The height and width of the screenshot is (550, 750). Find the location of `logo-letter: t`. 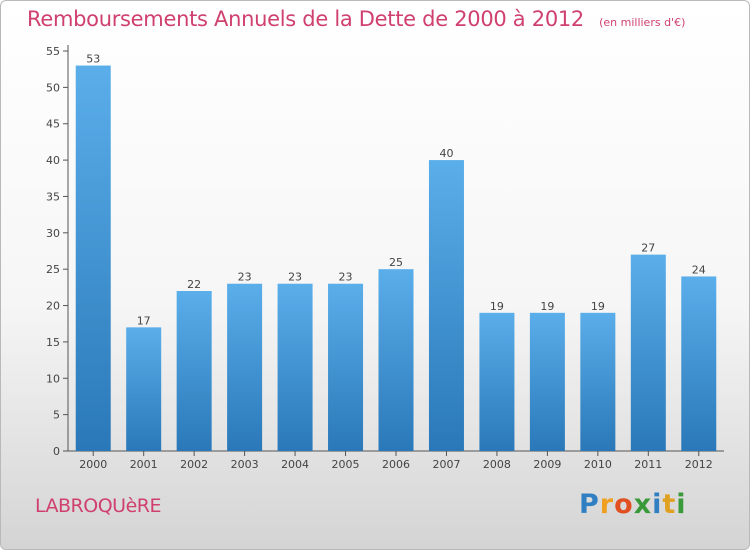

logo-letter: t is located at coordinates (669, 504).